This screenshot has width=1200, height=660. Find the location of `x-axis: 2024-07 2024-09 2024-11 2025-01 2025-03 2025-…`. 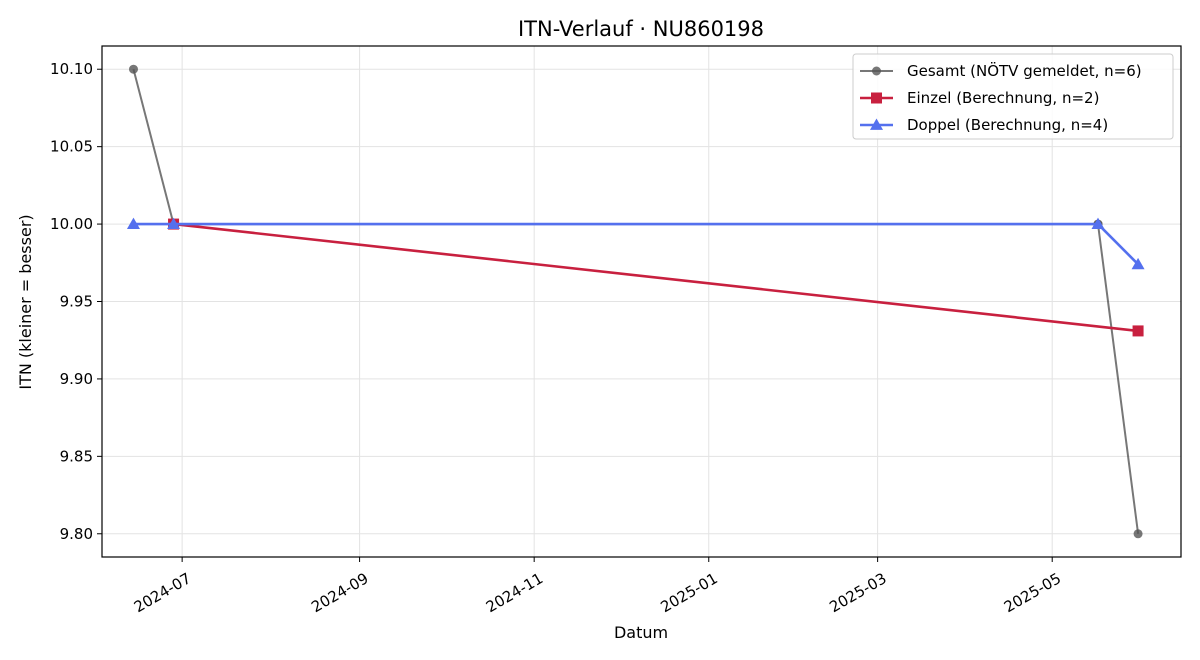

x-axis: 2024-07 2024-09 2024-11 2025-01 2025-03 2025-… is located at coordinates (597, 586).